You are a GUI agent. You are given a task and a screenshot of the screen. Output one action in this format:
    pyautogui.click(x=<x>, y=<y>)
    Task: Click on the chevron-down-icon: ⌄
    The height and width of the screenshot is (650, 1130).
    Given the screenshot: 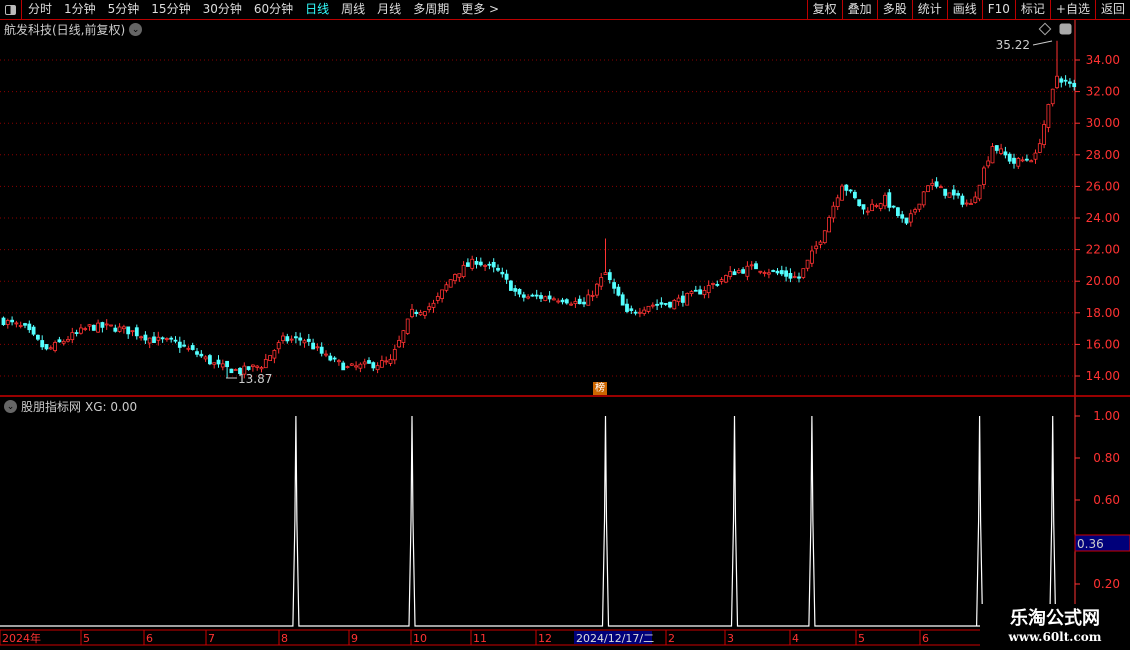 What is the action you would take?
    pyautogui.click(x=10, y=406)
    